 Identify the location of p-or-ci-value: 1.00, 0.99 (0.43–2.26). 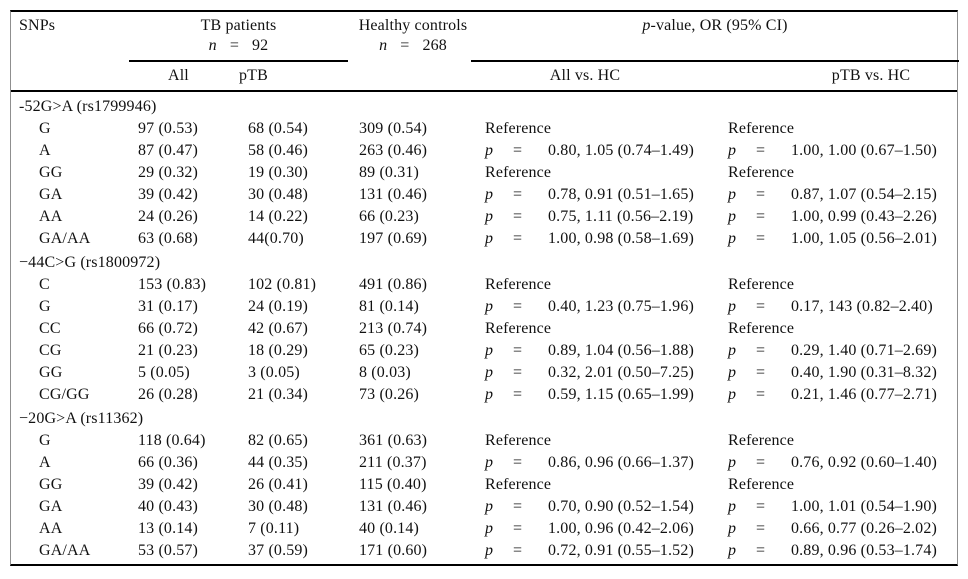
(864, 216).